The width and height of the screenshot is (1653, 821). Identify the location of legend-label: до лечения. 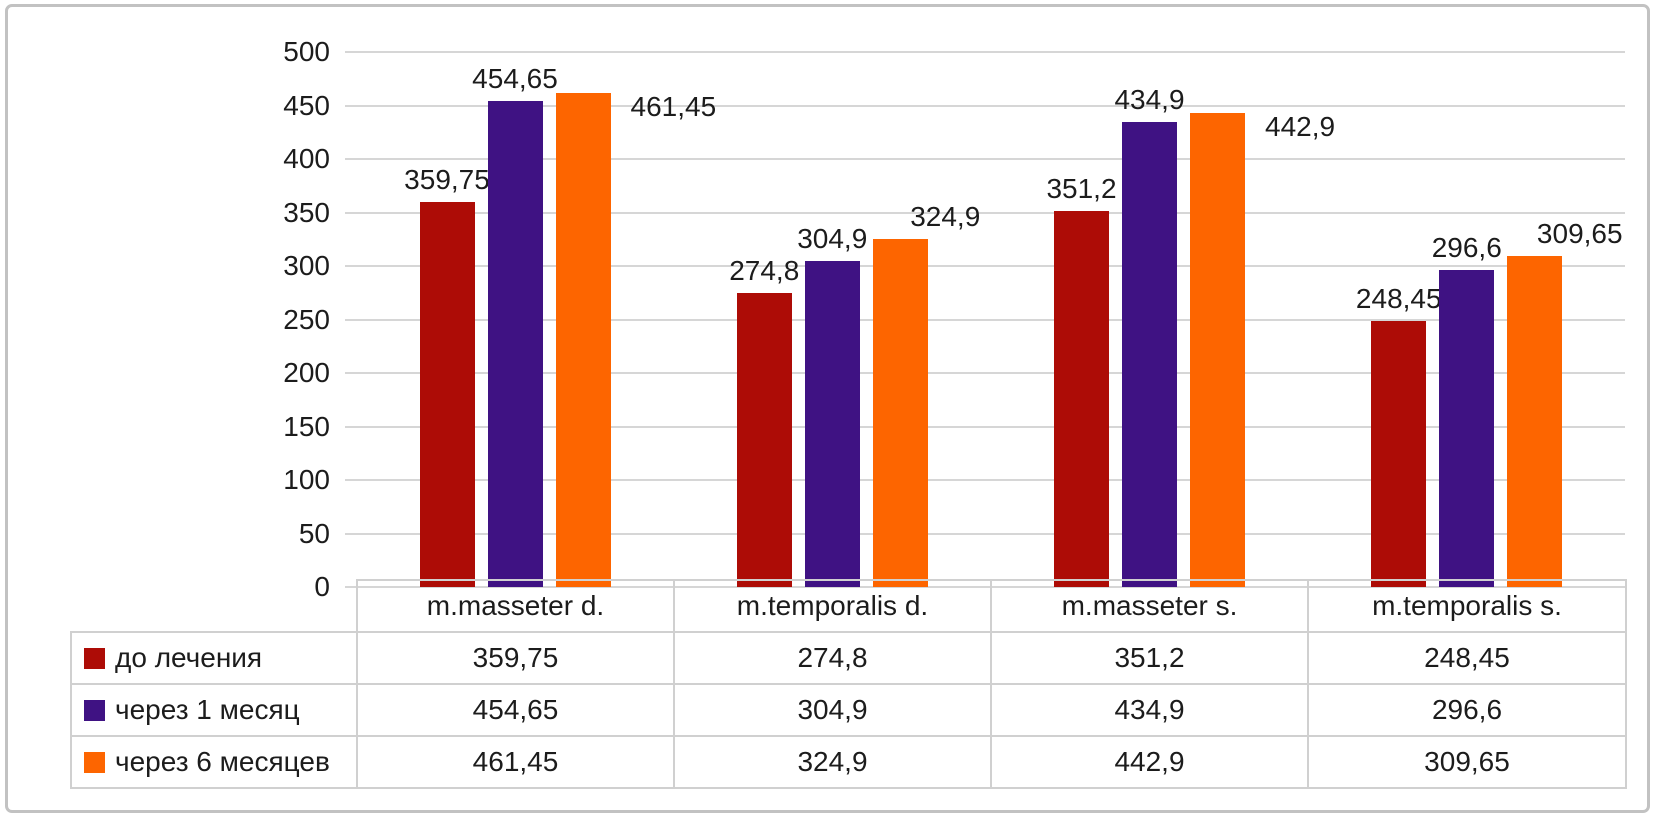
(189, 657).